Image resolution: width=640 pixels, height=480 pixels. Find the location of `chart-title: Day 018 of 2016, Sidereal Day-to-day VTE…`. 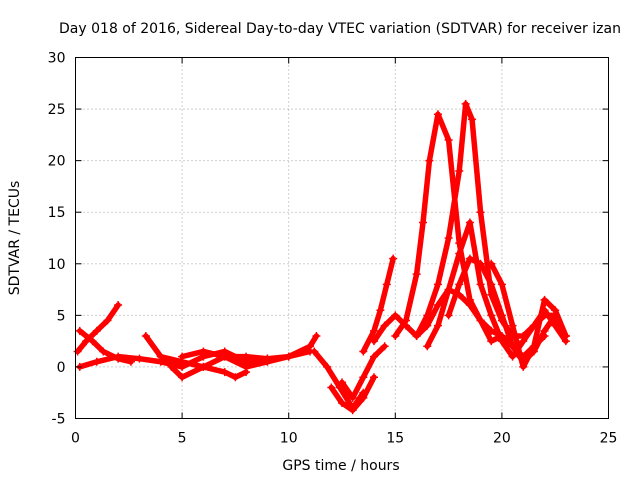

chart-title: Day 018 of 2016, Sidereal Day-to-day VTE… is located at coordinates (340, 29).